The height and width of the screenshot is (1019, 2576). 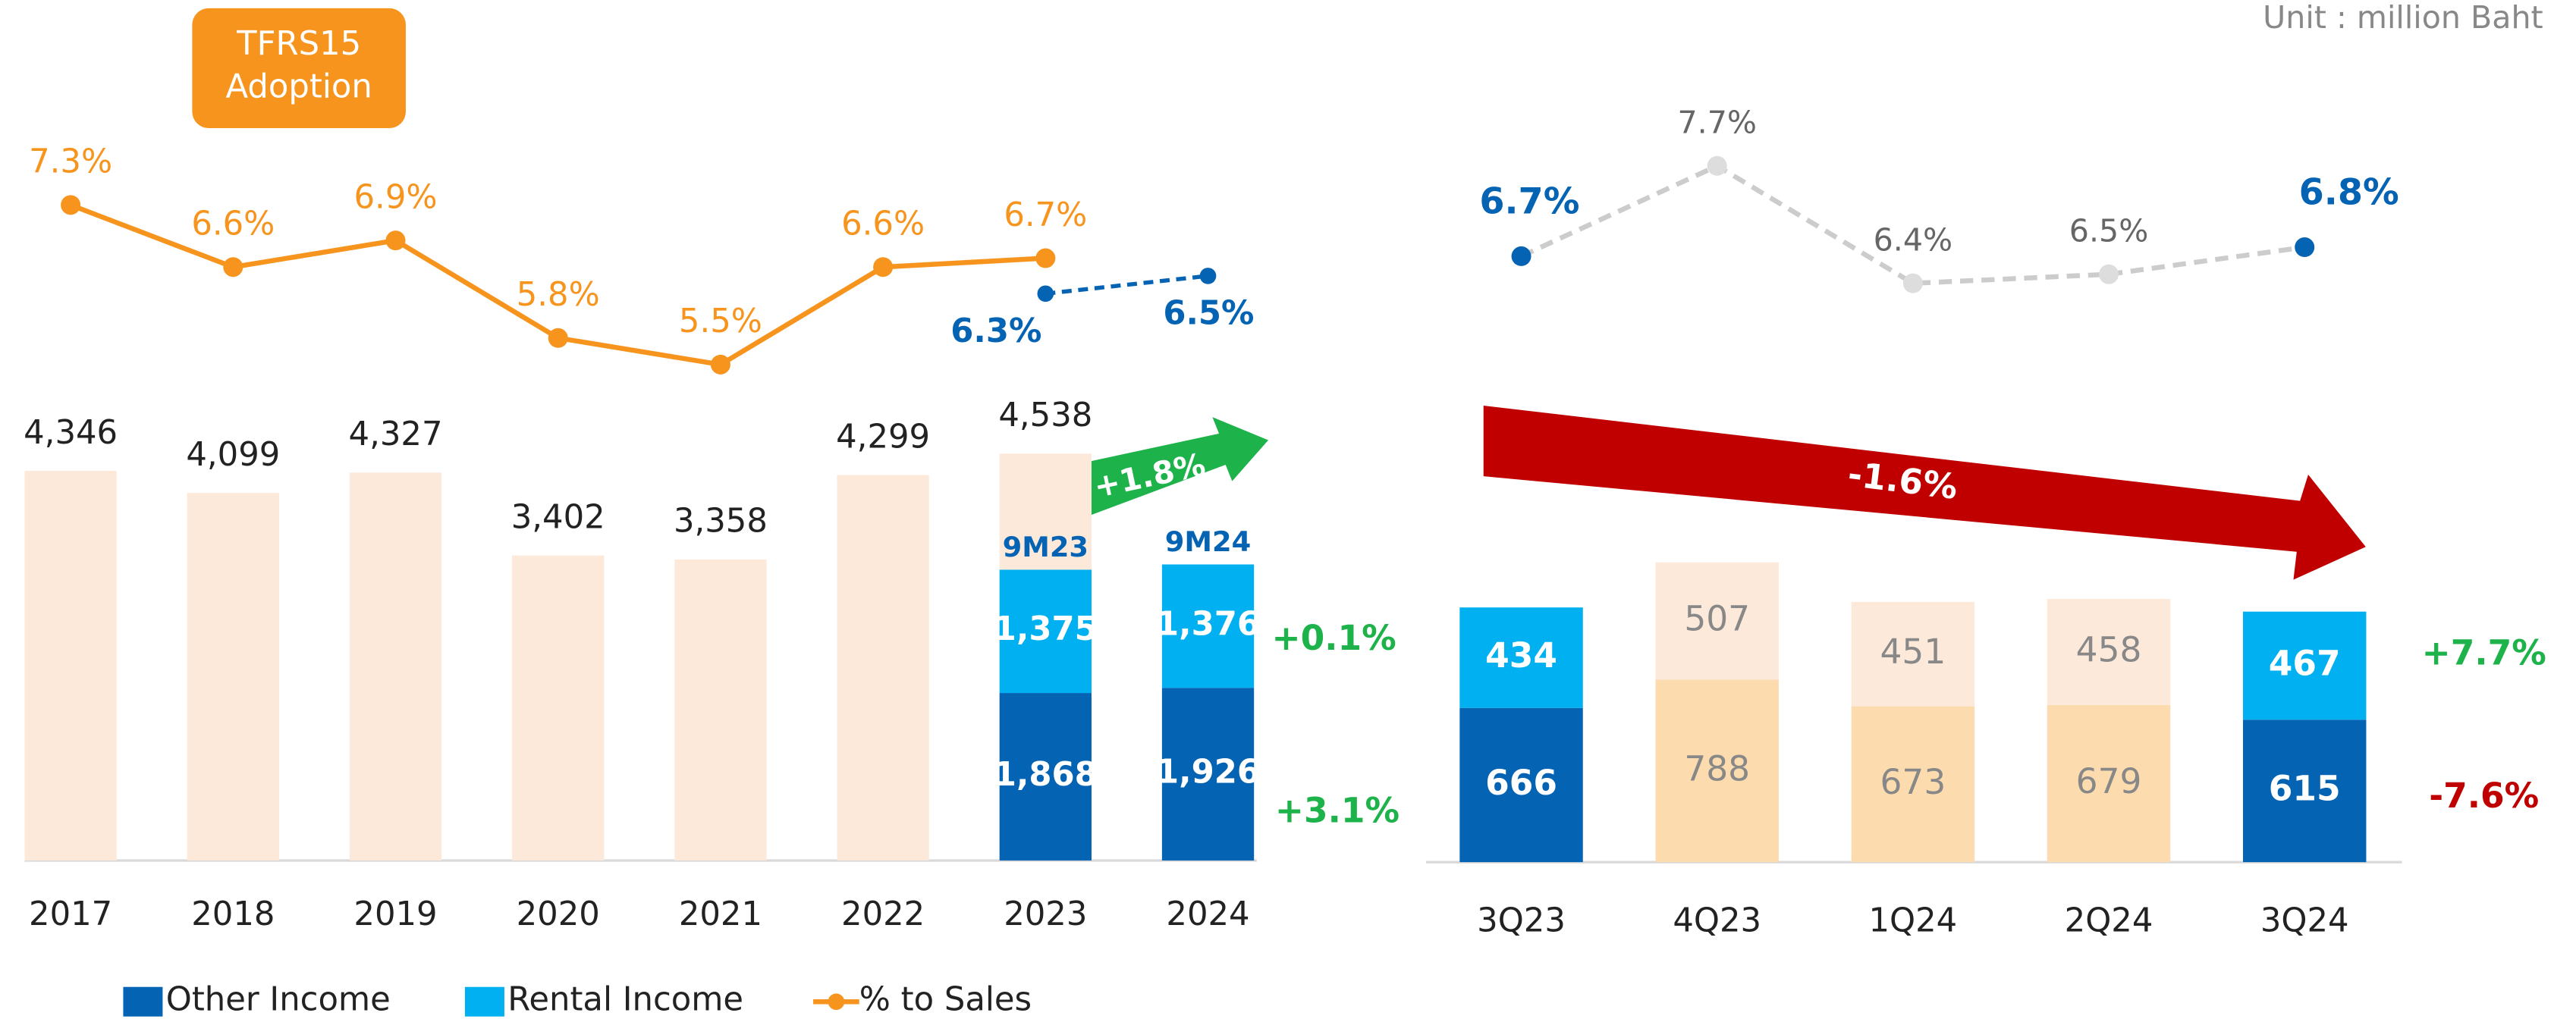 What do you see at coordinates (995, 331) in the screenshot?
I see `pct-label: 6.3%` at bounding box center [995, 331].